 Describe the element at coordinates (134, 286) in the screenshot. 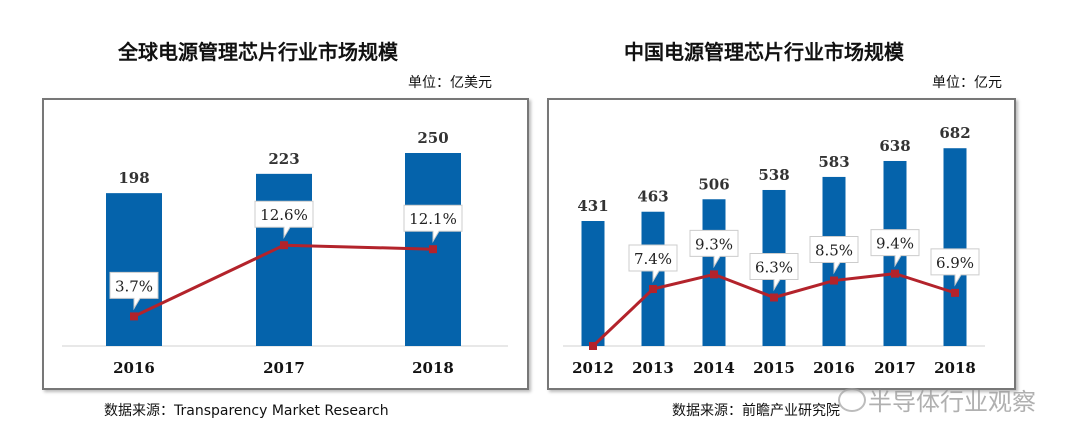

I see `growth-label: 3.7%` at that location.